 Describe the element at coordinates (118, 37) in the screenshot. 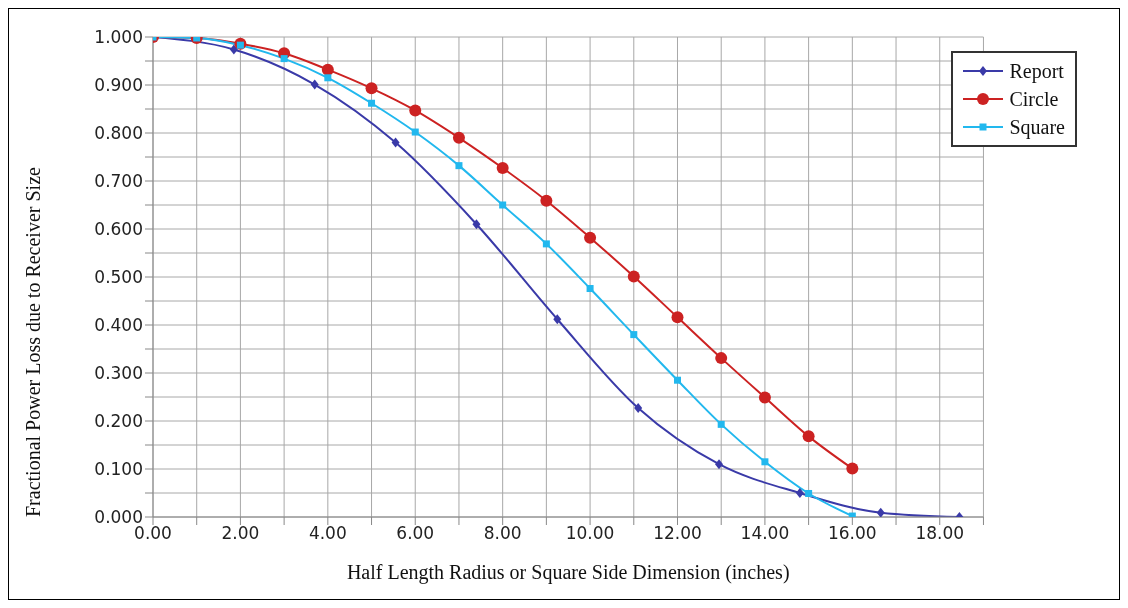

I see `y-tick-label: 1.000` at that location.